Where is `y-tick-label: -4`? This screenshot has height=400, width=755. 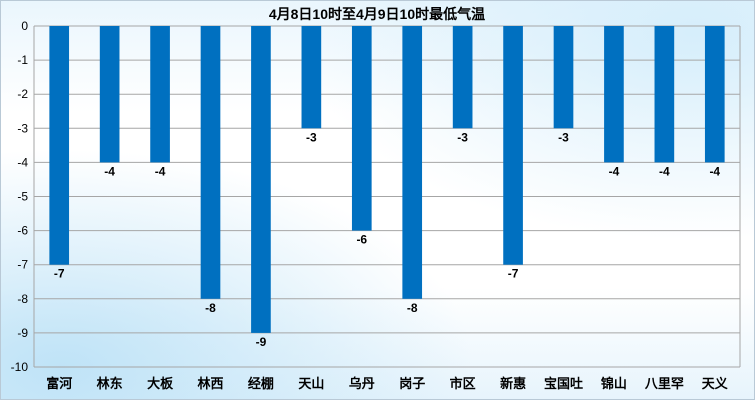 y-tick-label: -4 is located at coordinates (22, 162).